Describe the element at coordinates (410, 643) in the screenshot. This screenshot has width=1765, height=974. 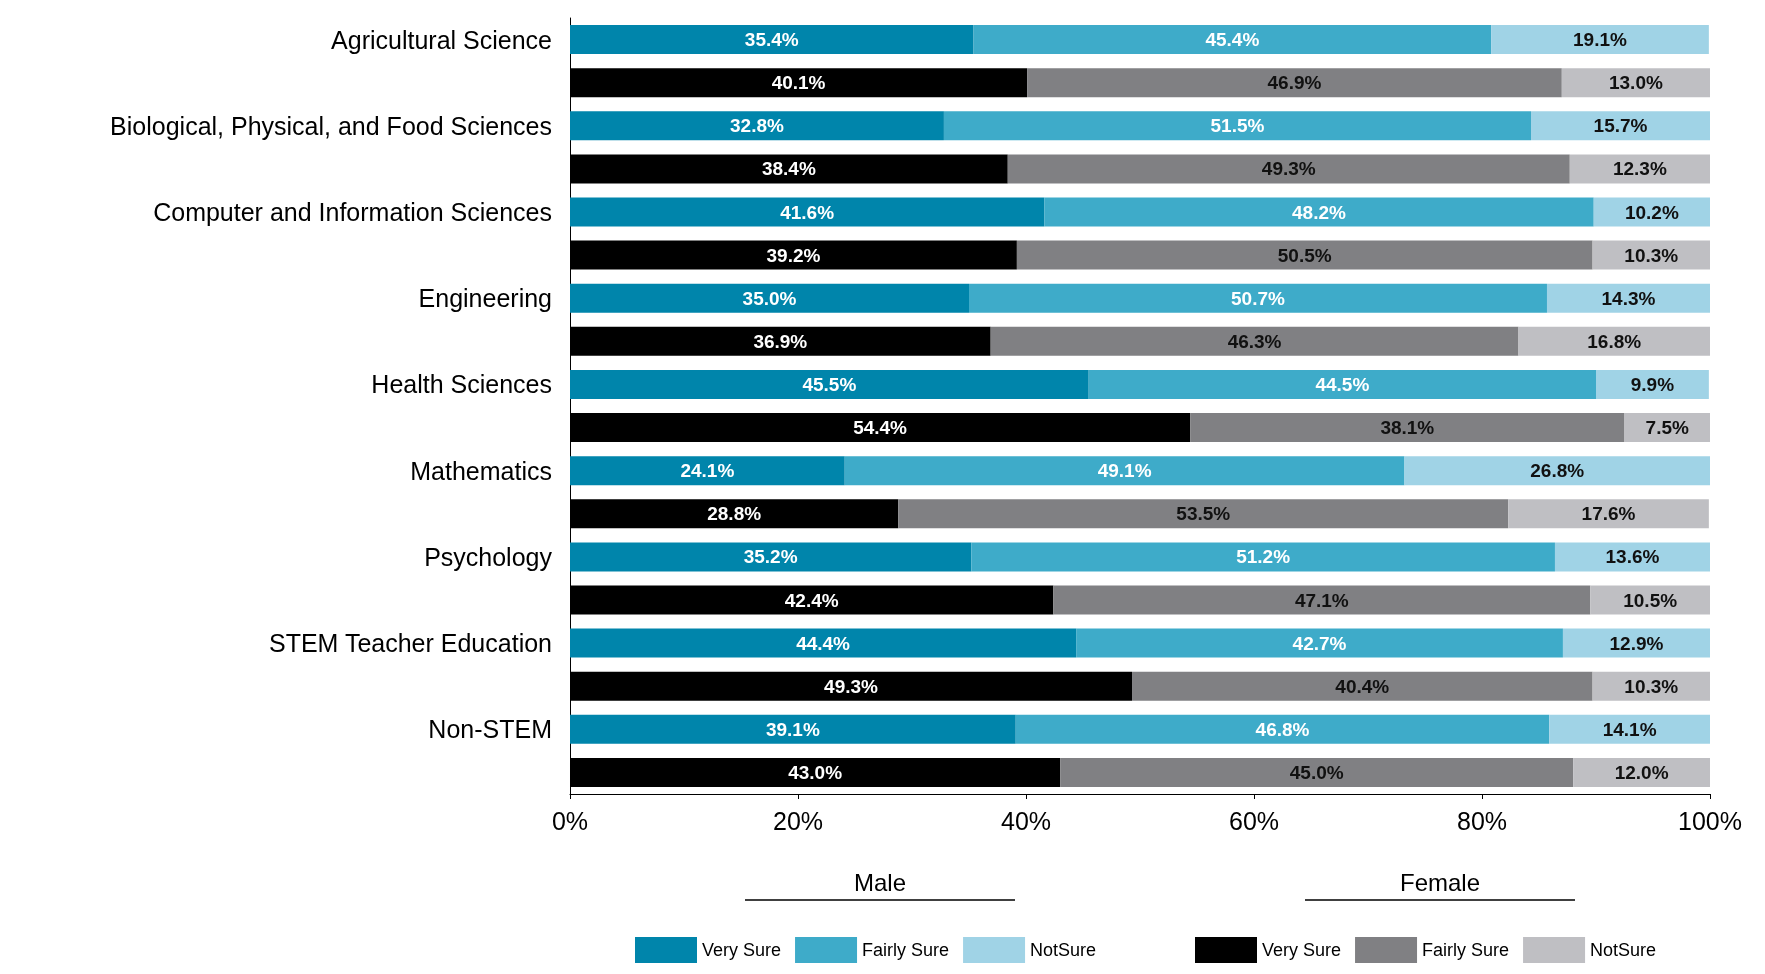
I see `y-tick-label: STEM Teacher Education` at that location.